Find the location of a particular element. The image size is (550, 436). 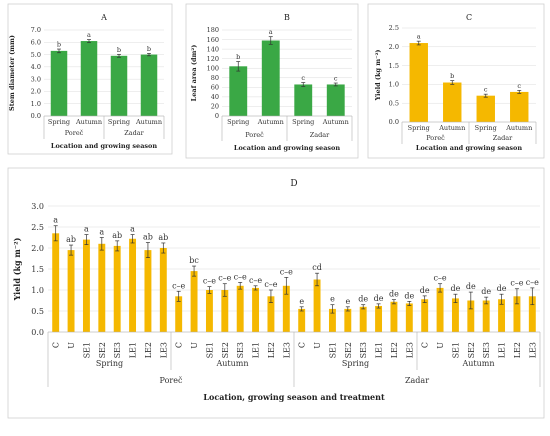

y-tick-label: 5.0 is located at coordinates (36, 55).